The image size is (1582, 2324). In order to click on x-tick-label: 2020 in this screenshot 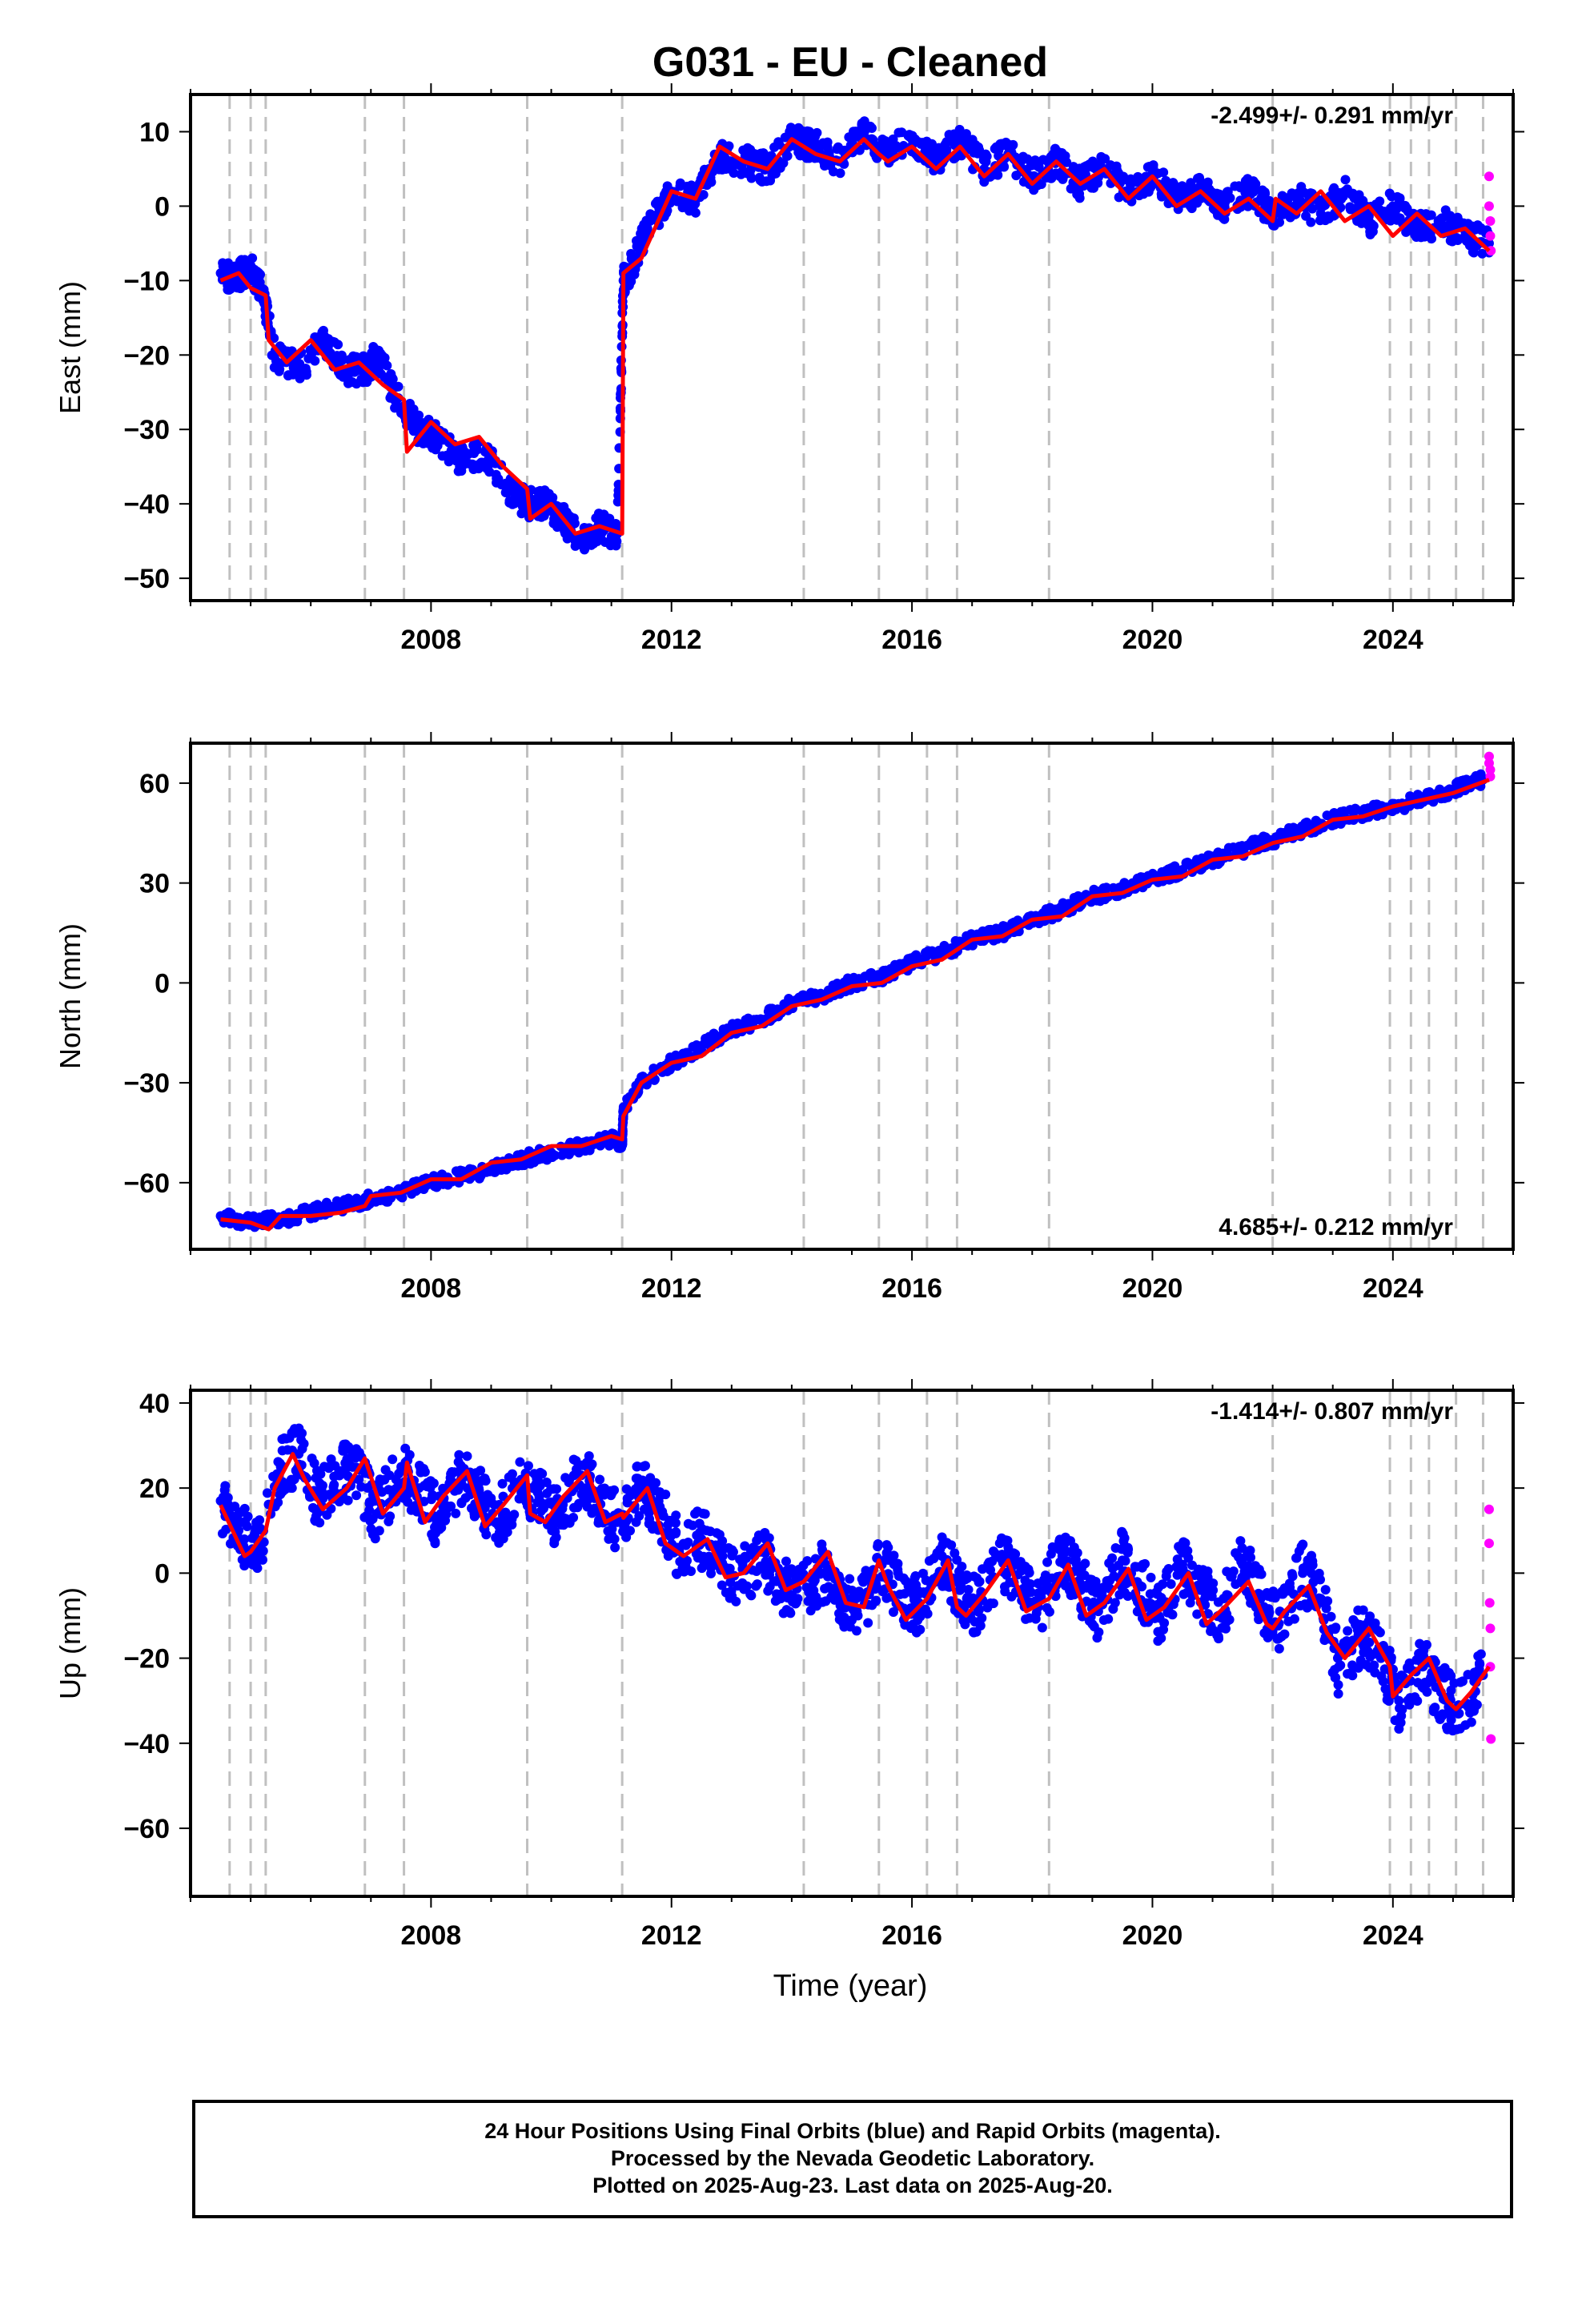, I will do `click(1152, 640)`.